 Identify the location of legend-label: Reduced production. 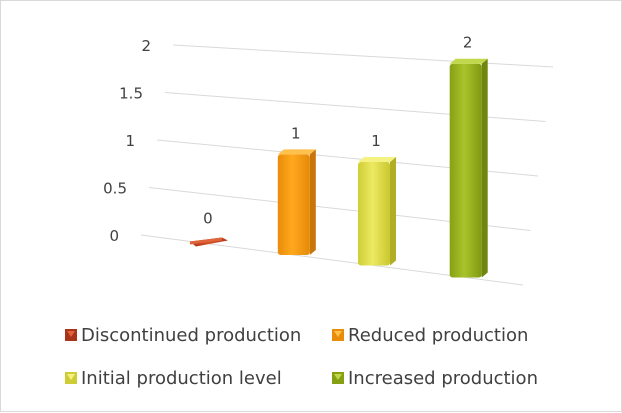
(438, 335).